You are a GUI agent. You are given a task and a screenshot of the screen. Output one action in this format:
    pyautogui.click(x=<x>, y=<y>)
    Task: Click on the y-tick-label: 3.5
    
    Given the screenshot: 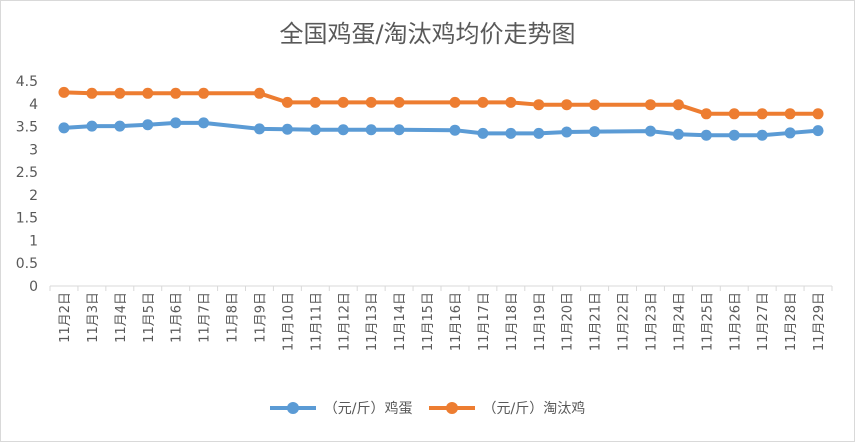 What is the action you would take?
    pyautogui.click(x=27, y=128)
    